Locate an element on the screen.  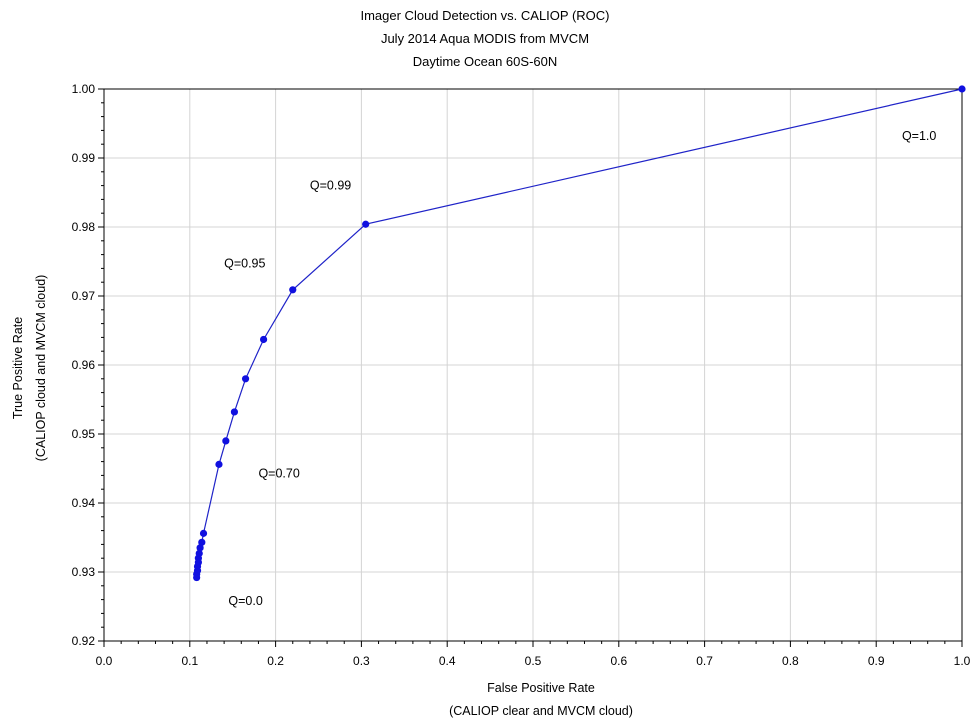
y-axis-label: True Positive Rate is located at coordinates (18, 368).